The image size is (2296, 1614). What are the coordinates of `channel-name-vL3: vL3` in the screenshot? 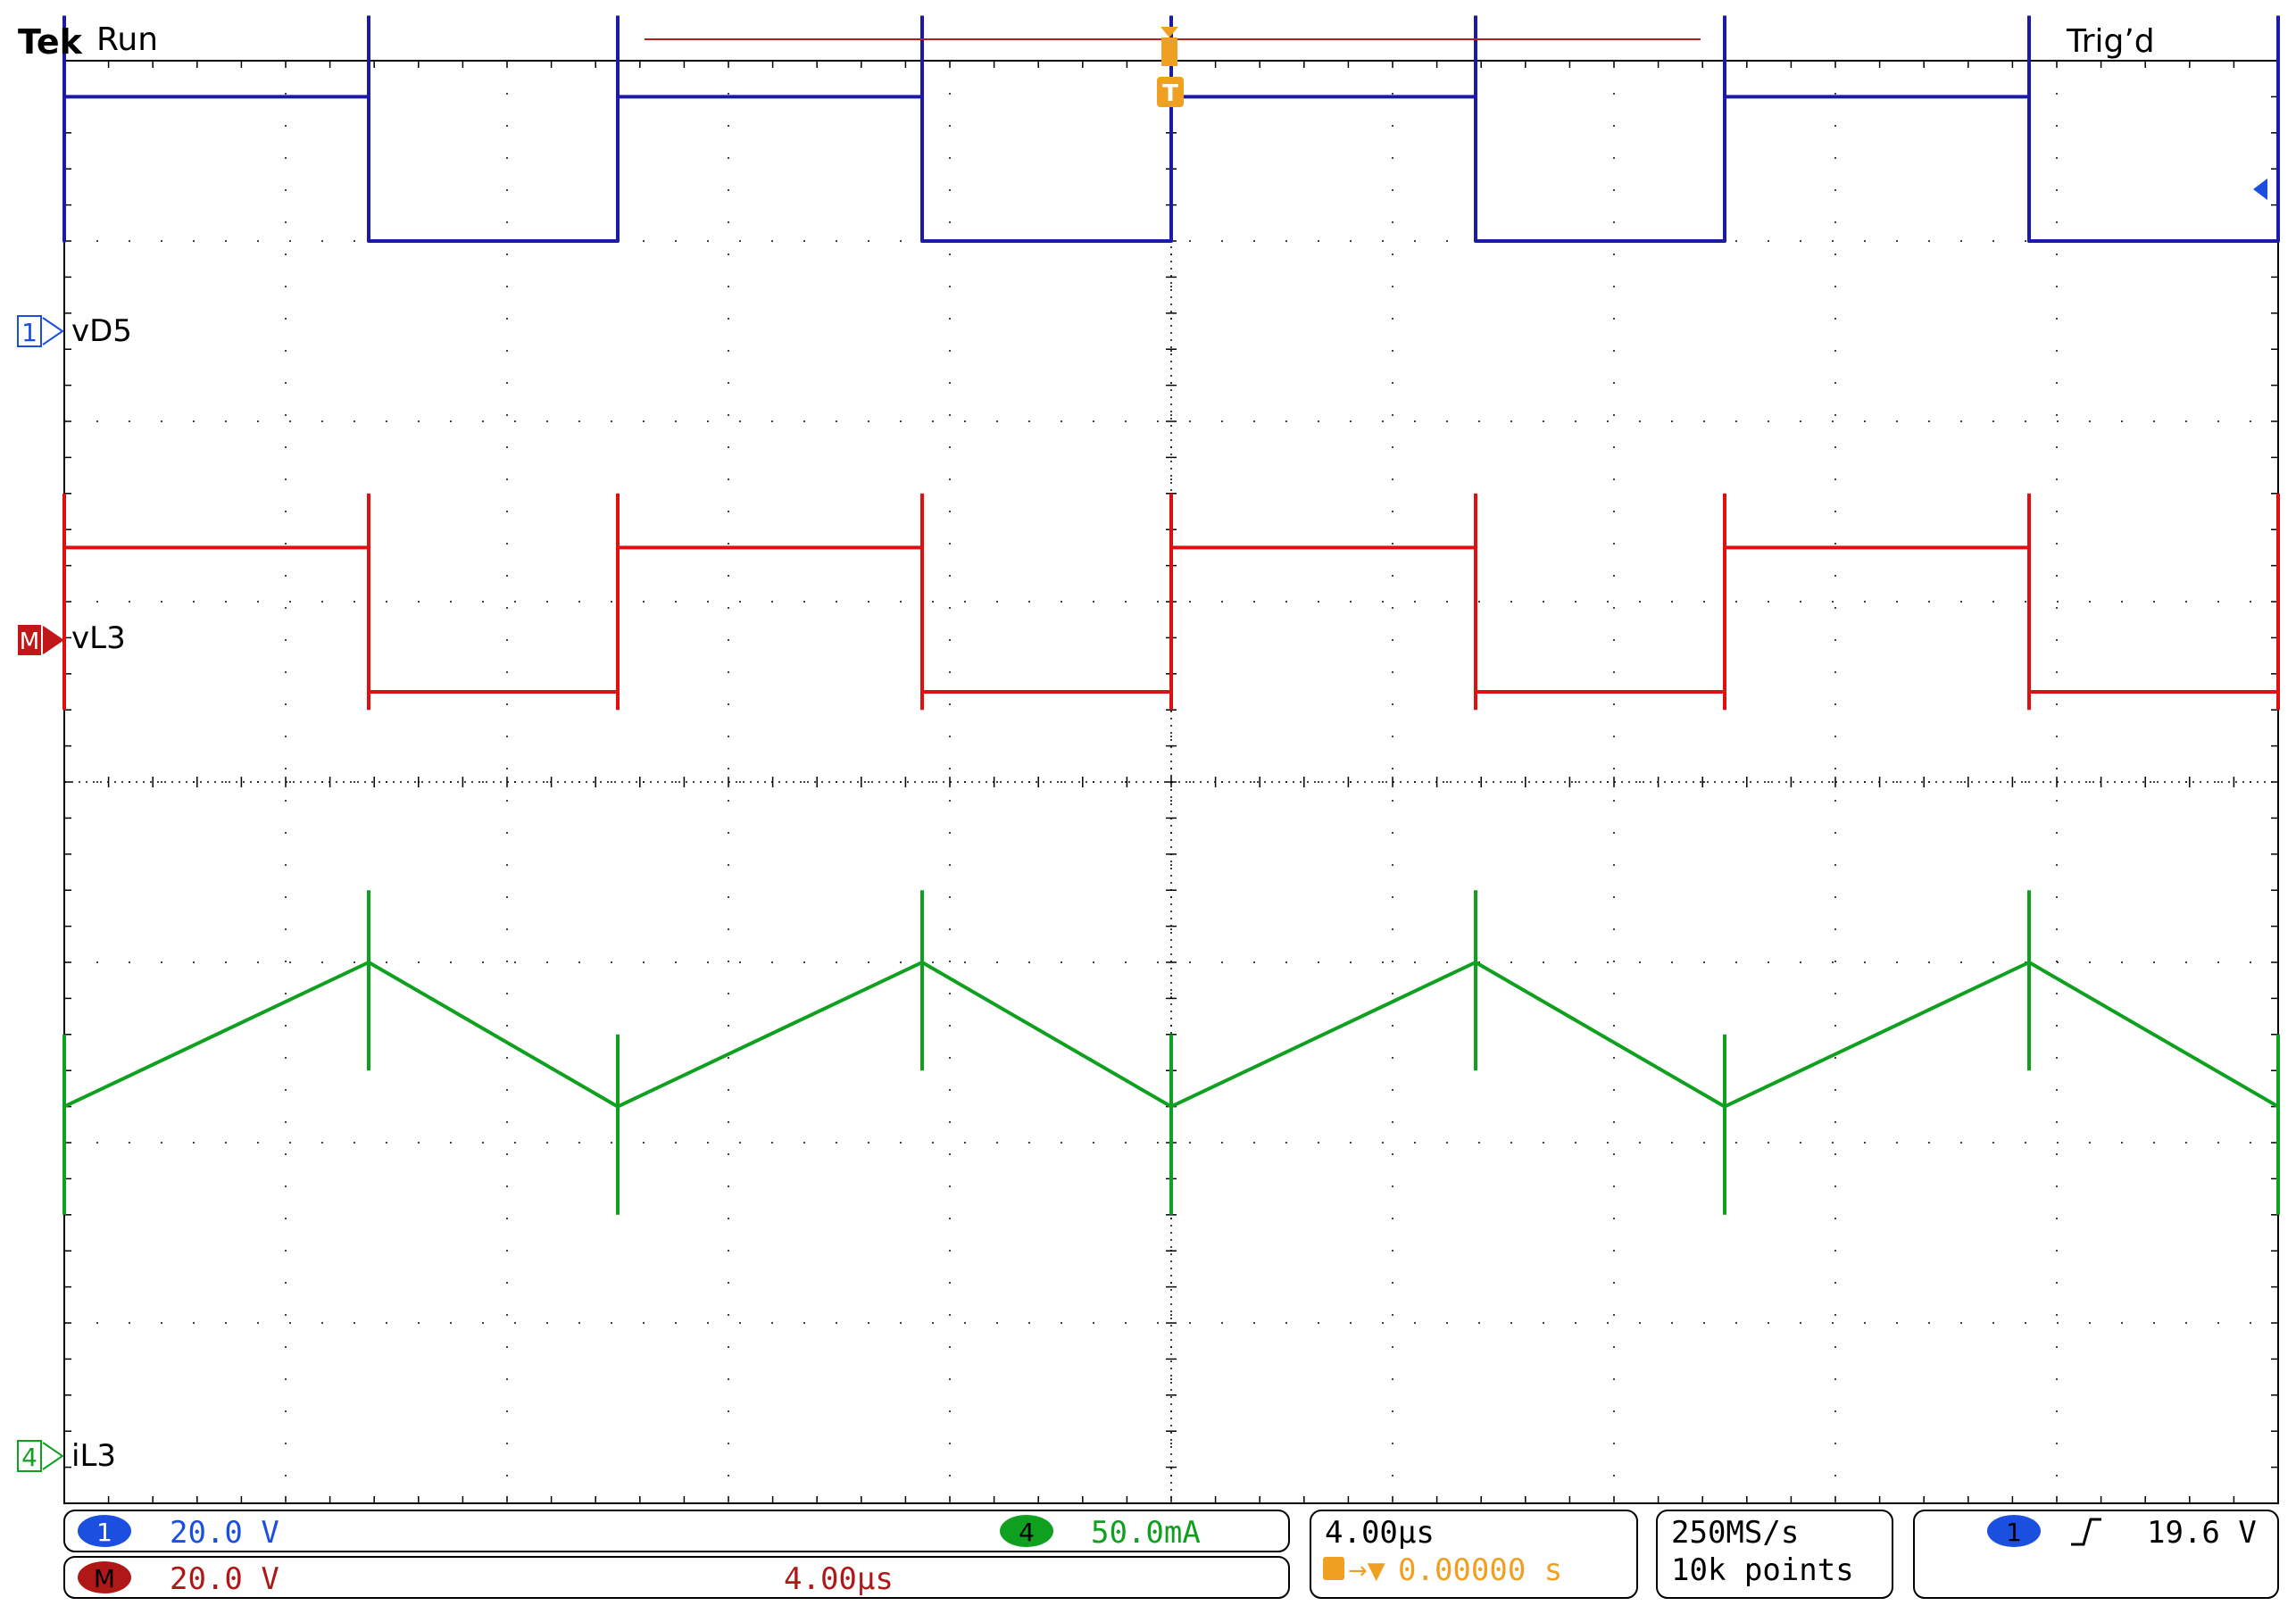 It's located at (98, 638).